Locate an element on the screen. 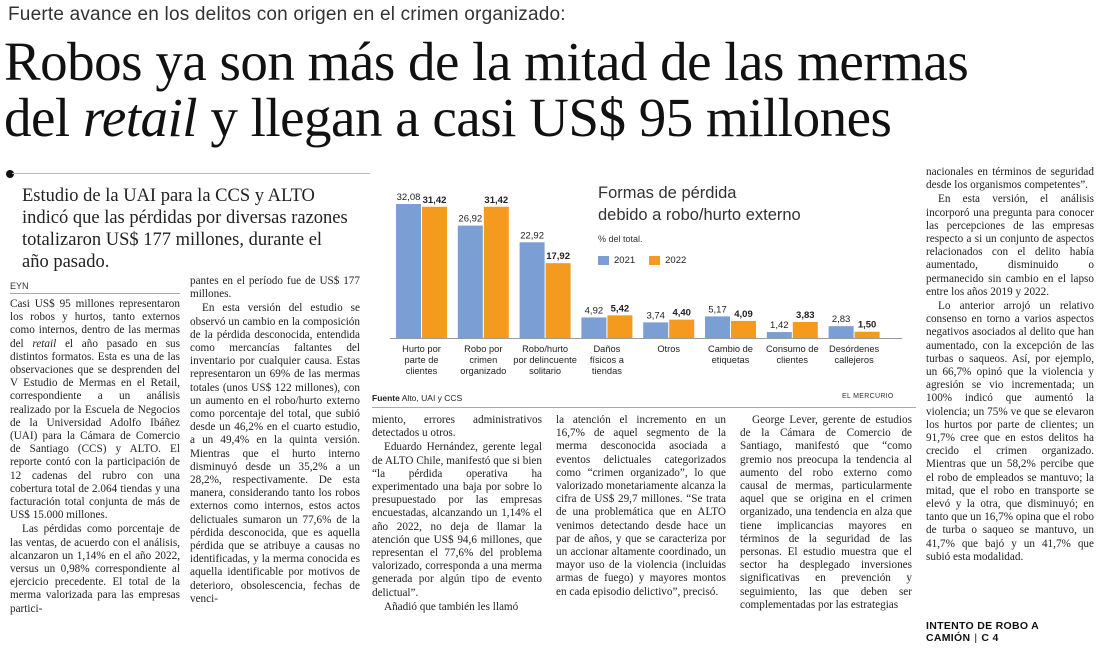 This screenshot has height=651, width=1100. chart-divider is located at coordinates (644, 407).